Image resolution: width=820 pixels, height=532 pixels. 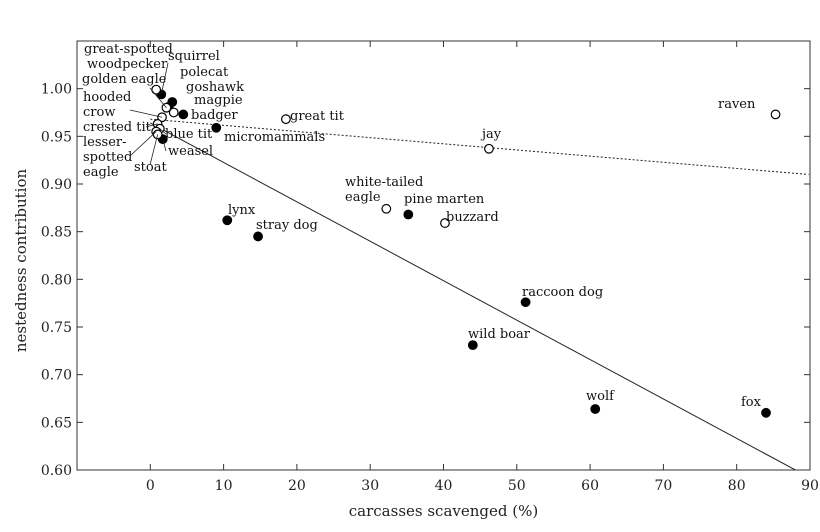 What do you see at coordinates (444, 199) in the screenshot?
I see `label-pine-marten: pine marten` at bounding box center [444, 199].